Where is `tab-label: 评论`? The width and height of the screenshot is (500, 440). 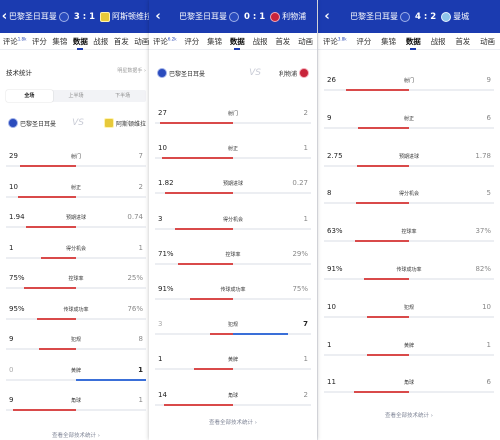
tab-label: 评论 is located at coordinates (160, 41).